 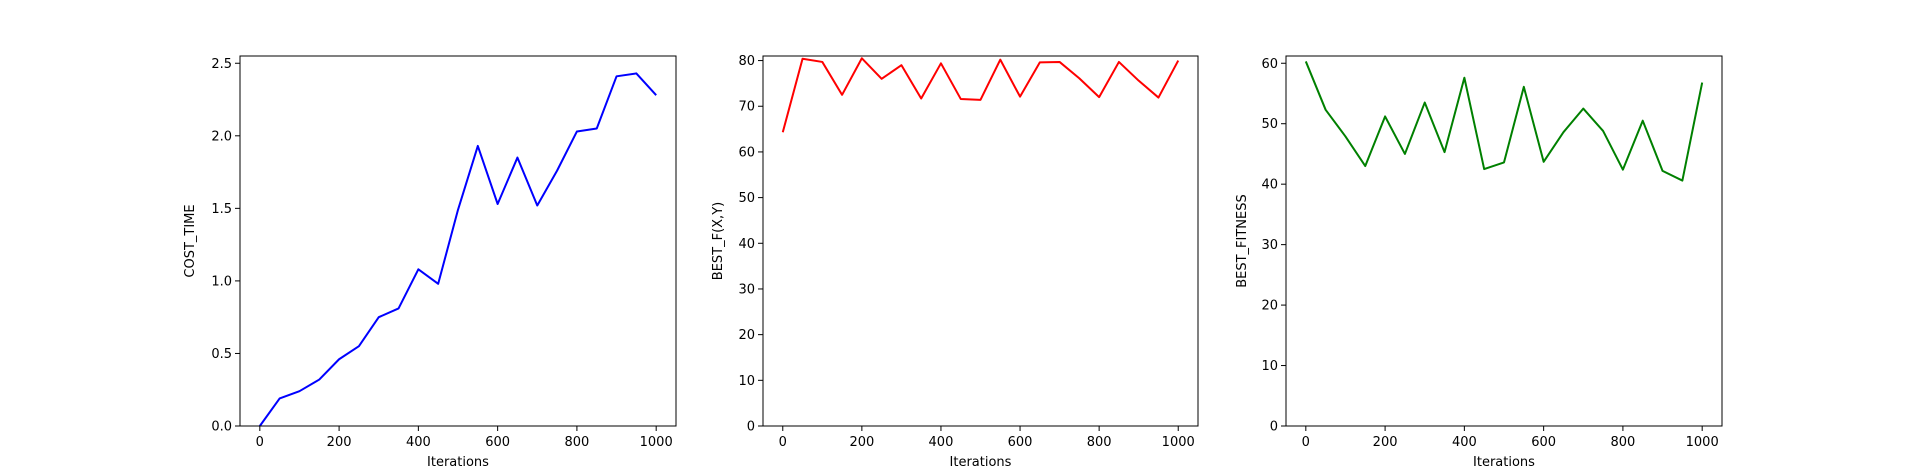 I want to click on y-tick-label: 1.5, so click(x=221, y=209).